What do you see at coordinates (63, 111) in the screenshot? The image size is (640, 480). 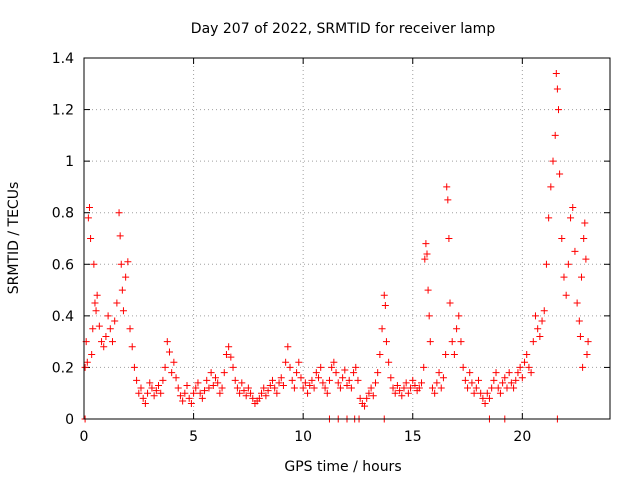 I see `y-tick-label: 1.2` at bounding box center [63, 111].